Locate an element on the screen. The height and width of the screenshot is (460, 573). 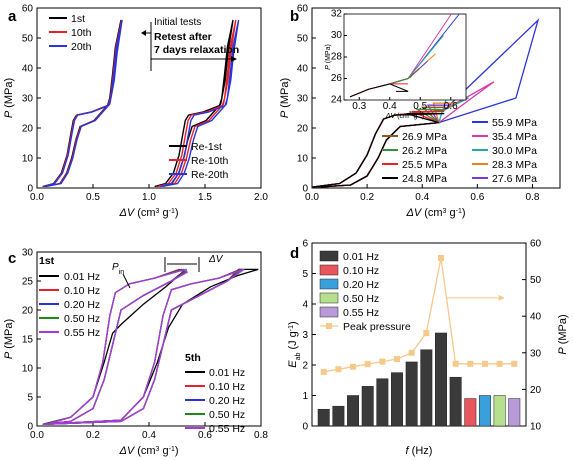
panel-b-xtick-label: 0.8 is located at coordinates (532, 197).